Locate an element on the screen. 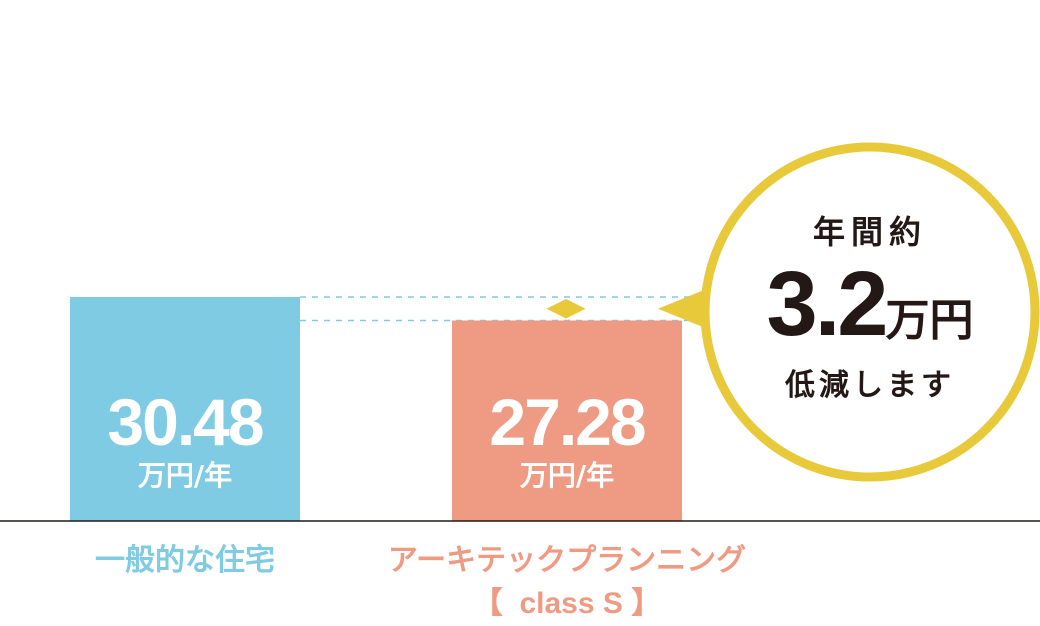 Image resolution: width=1040 pixels, height=626 pixels. callout-number-unit: 万円 is located at coordinates (929, 320).